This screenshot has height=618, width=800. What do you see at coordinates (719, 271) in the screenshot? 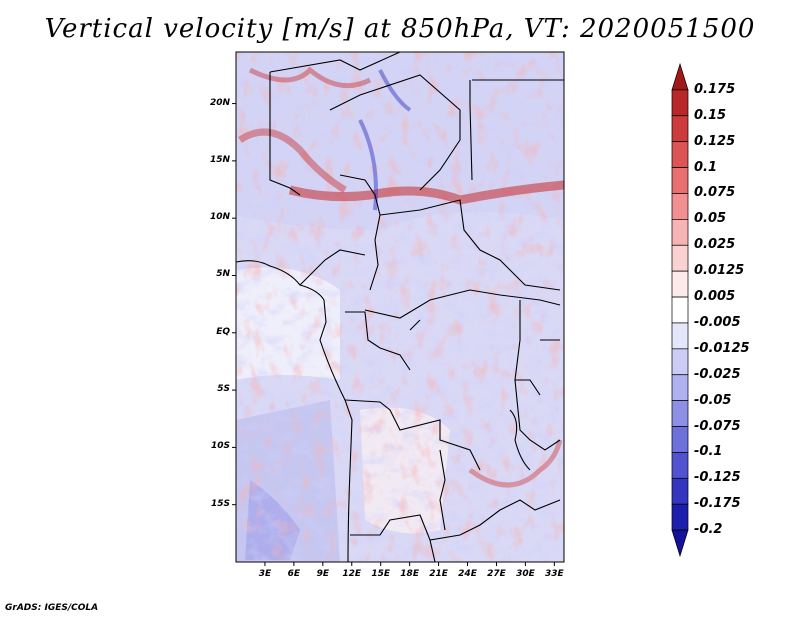
I see `colorbar-tick-label: 0.0125` at bounding box center [719, 271].